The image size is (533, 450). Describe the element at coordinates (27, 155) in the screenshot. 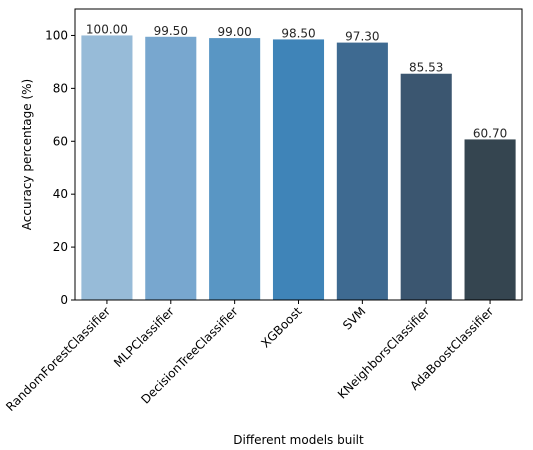

I see `y-axis-title: Accuracy percentage (%)` at that location.